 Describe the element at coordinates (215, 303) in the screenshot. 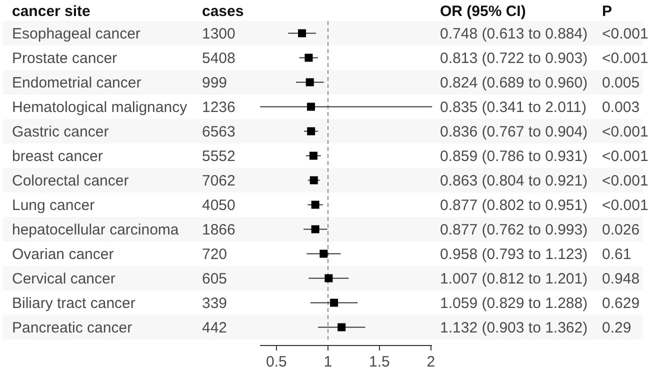

I see `text: 339` at that location.